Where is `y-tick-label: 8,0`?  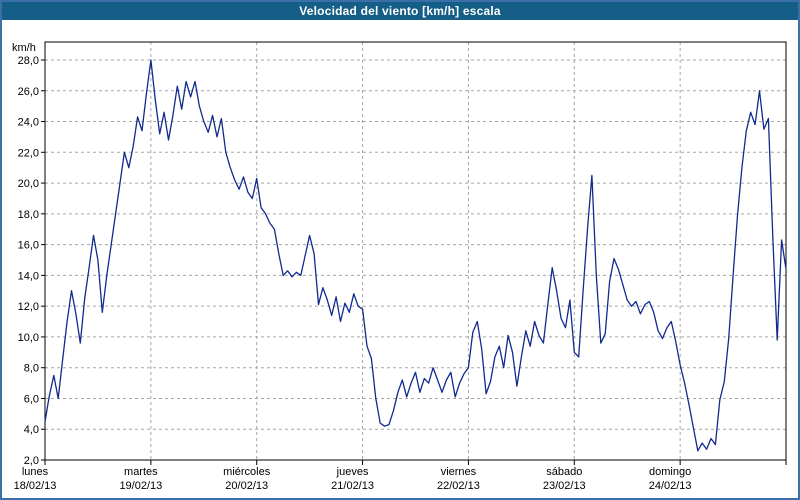
y-tick-label: 8,0 is located at coordinates (31, 369).